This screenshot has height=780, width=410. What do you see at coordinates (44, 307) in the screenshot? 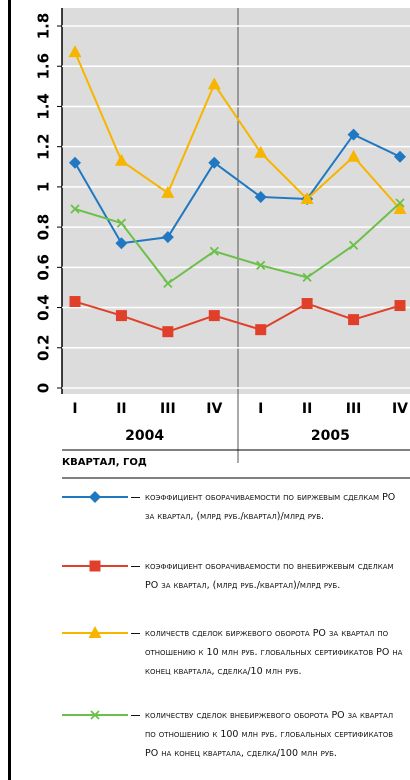
I see `y-tick-label: 0.4` at bounding box center [44, 307].